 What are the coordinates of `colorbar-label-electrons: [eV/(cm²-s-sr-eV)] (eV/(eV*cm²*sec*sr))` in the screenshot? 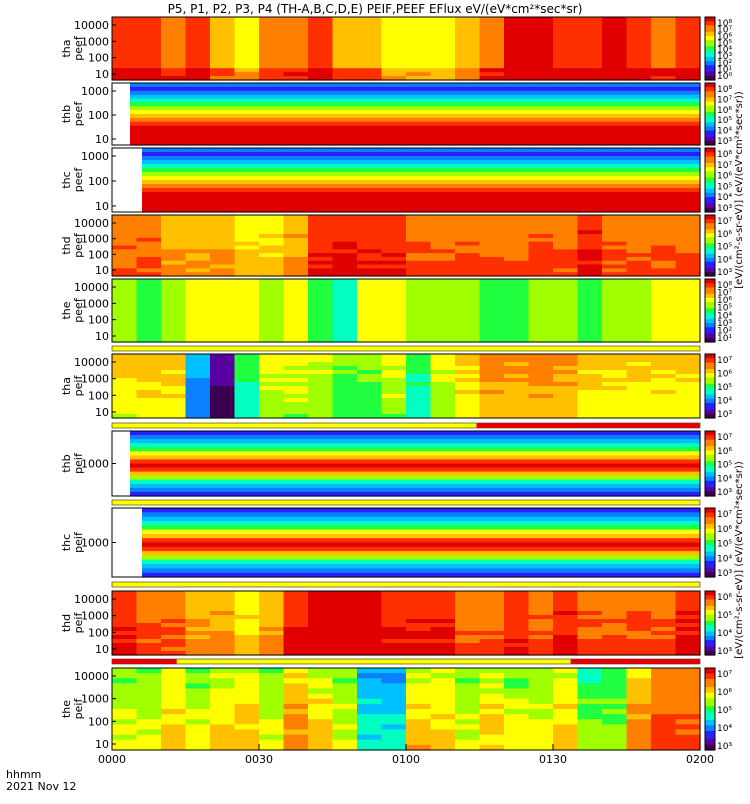 It's located at (739, 190).